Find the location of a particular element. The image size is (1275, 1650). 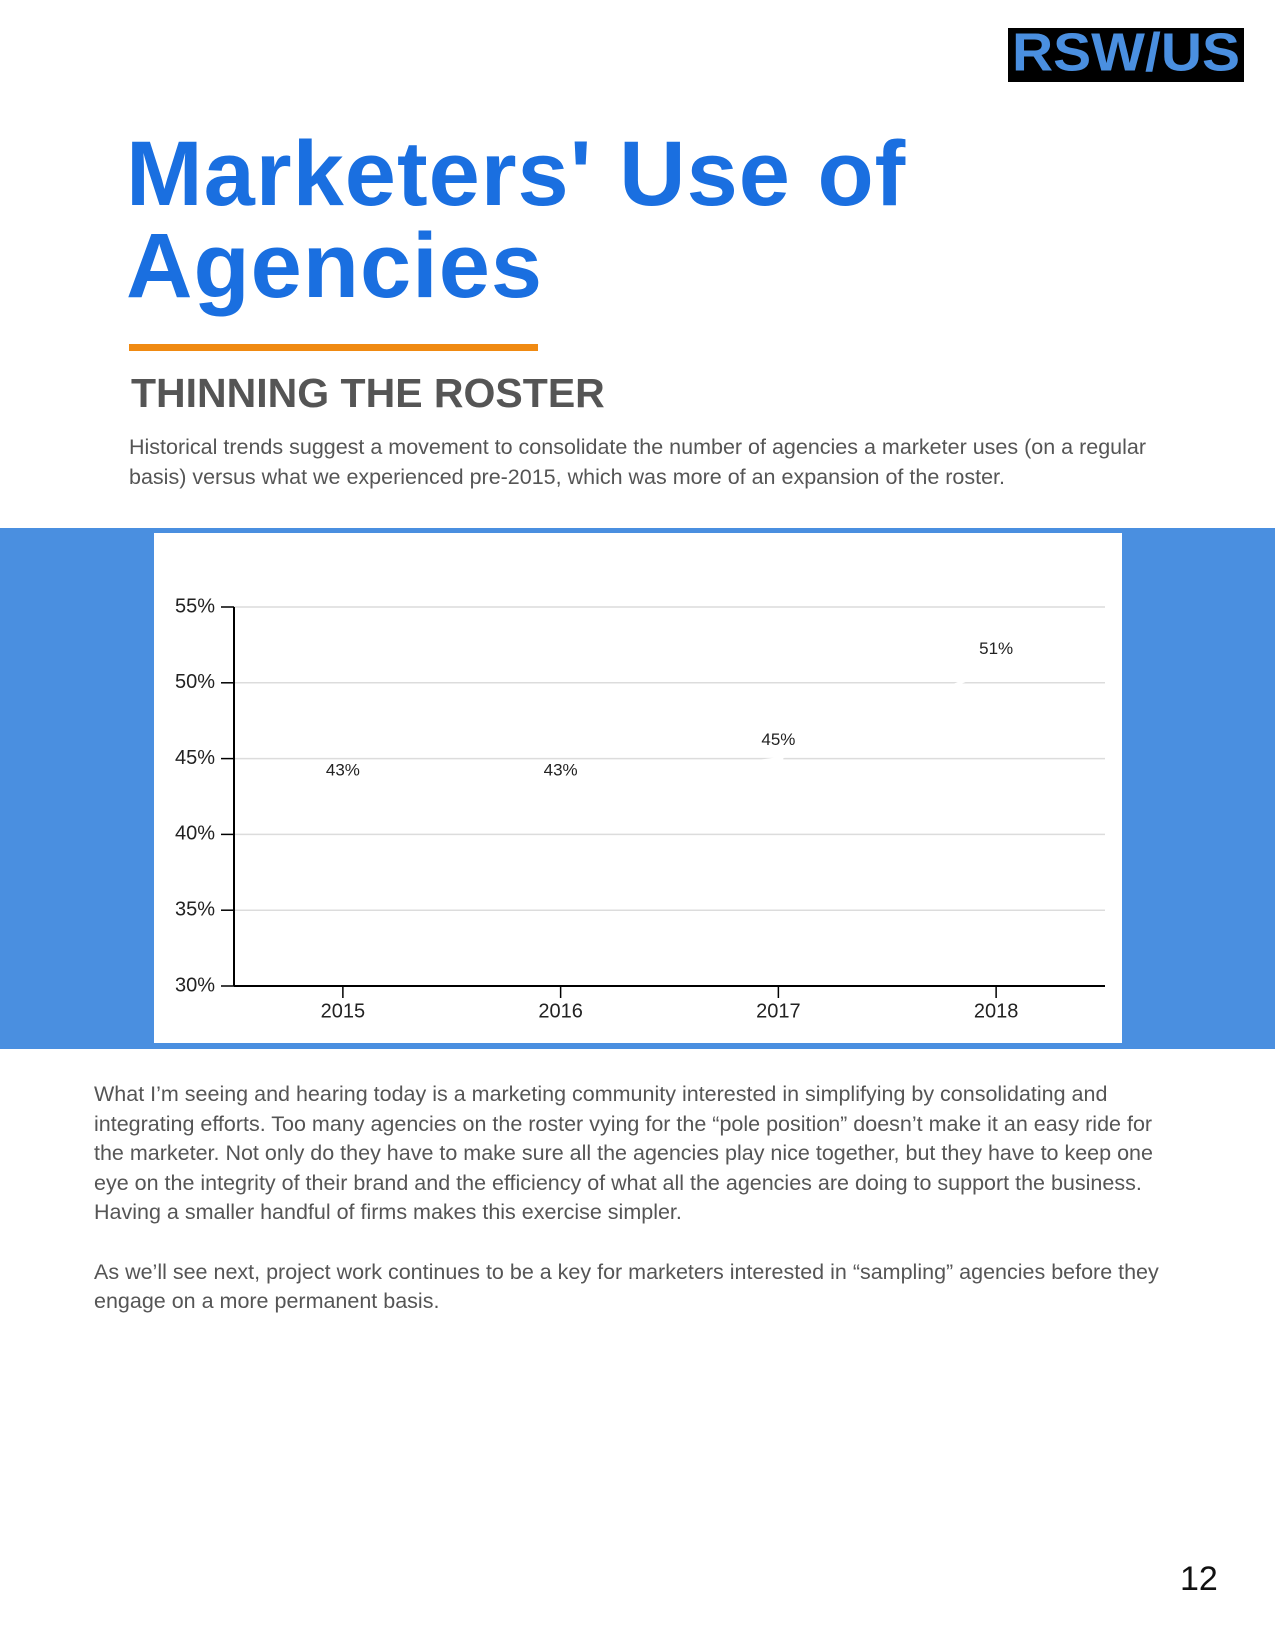

title-line: Marketers' Use of is located at coordinates (516, 174).